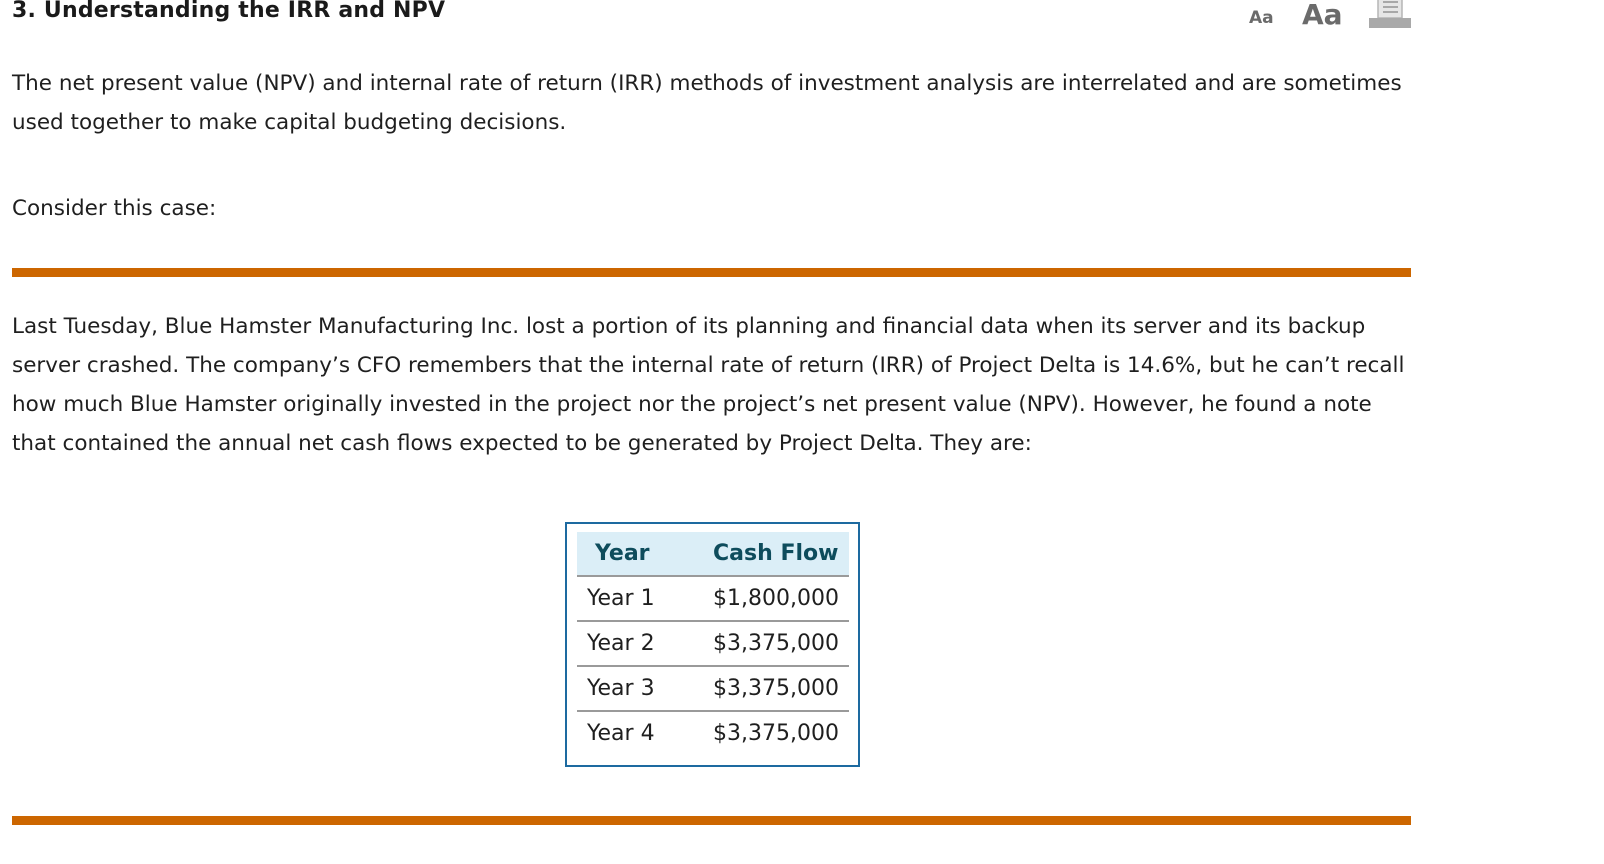 The width and height of the screenshot is (1604, 864). Describe the element at coordinates (772, 599) in the screenshot. I see `cash-flow-cell: $1,800,000` at that location.